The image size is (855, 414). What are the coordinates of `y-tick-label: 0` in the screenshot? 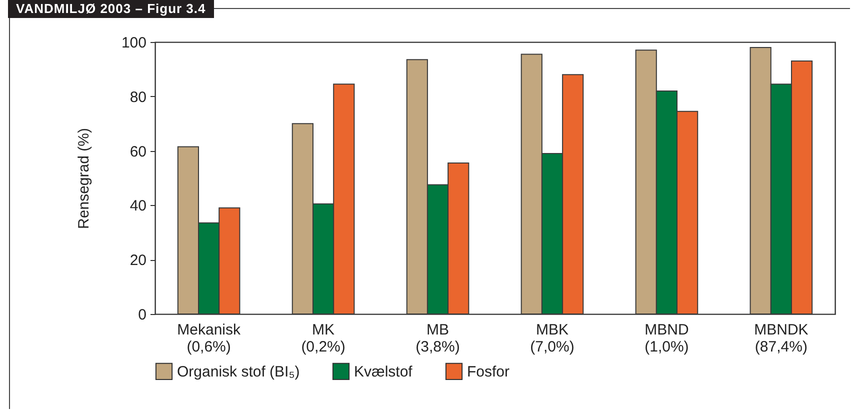 It's located at (142, 315).